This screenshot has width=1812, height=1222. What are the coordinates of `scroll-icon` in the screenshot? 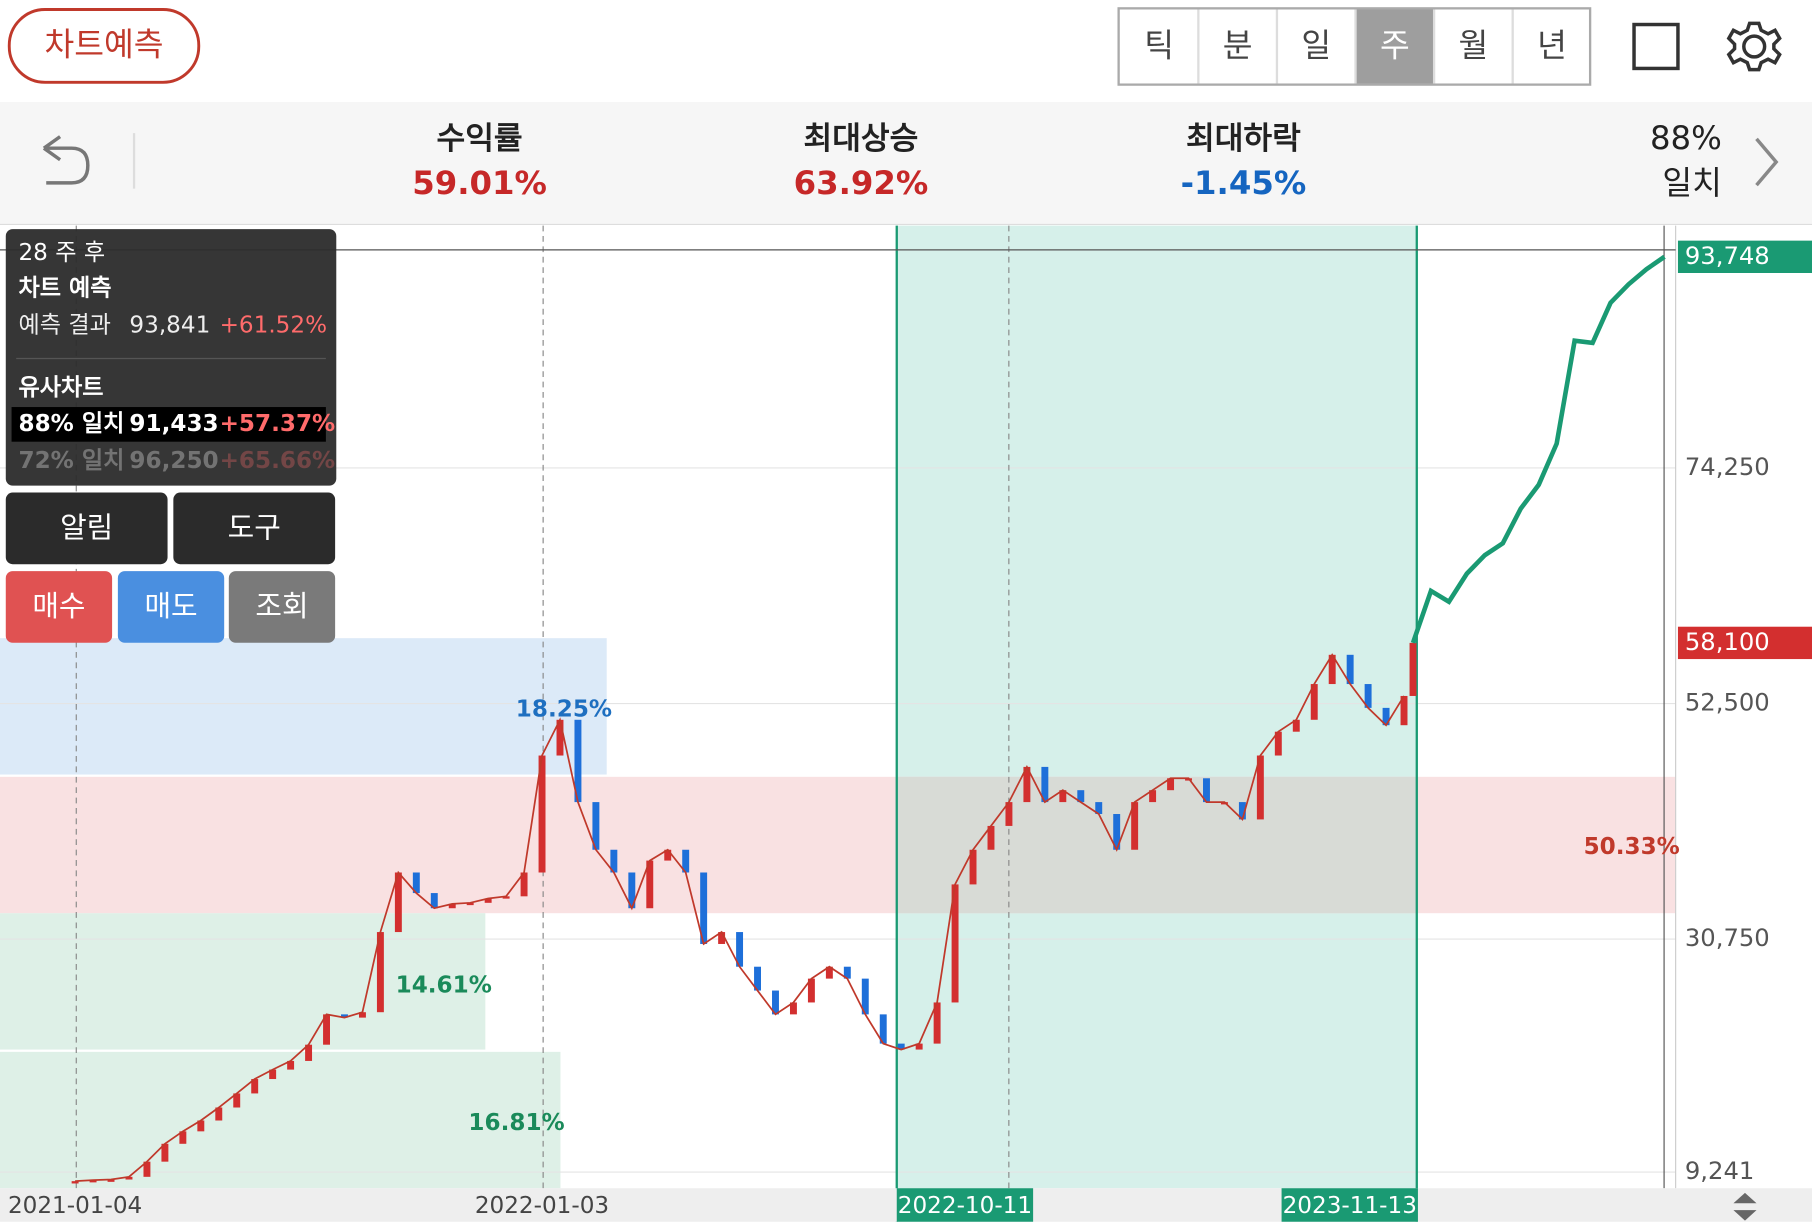 It's located at (1745, 1206).